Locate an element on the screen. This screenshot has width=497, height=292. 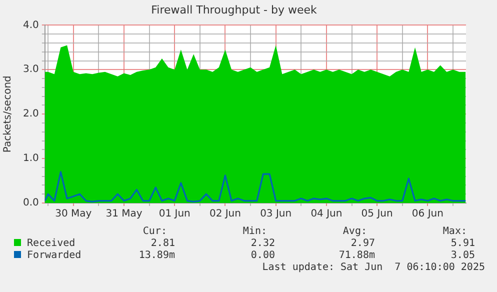
text: Avg: is located at coordinates (354, 231).